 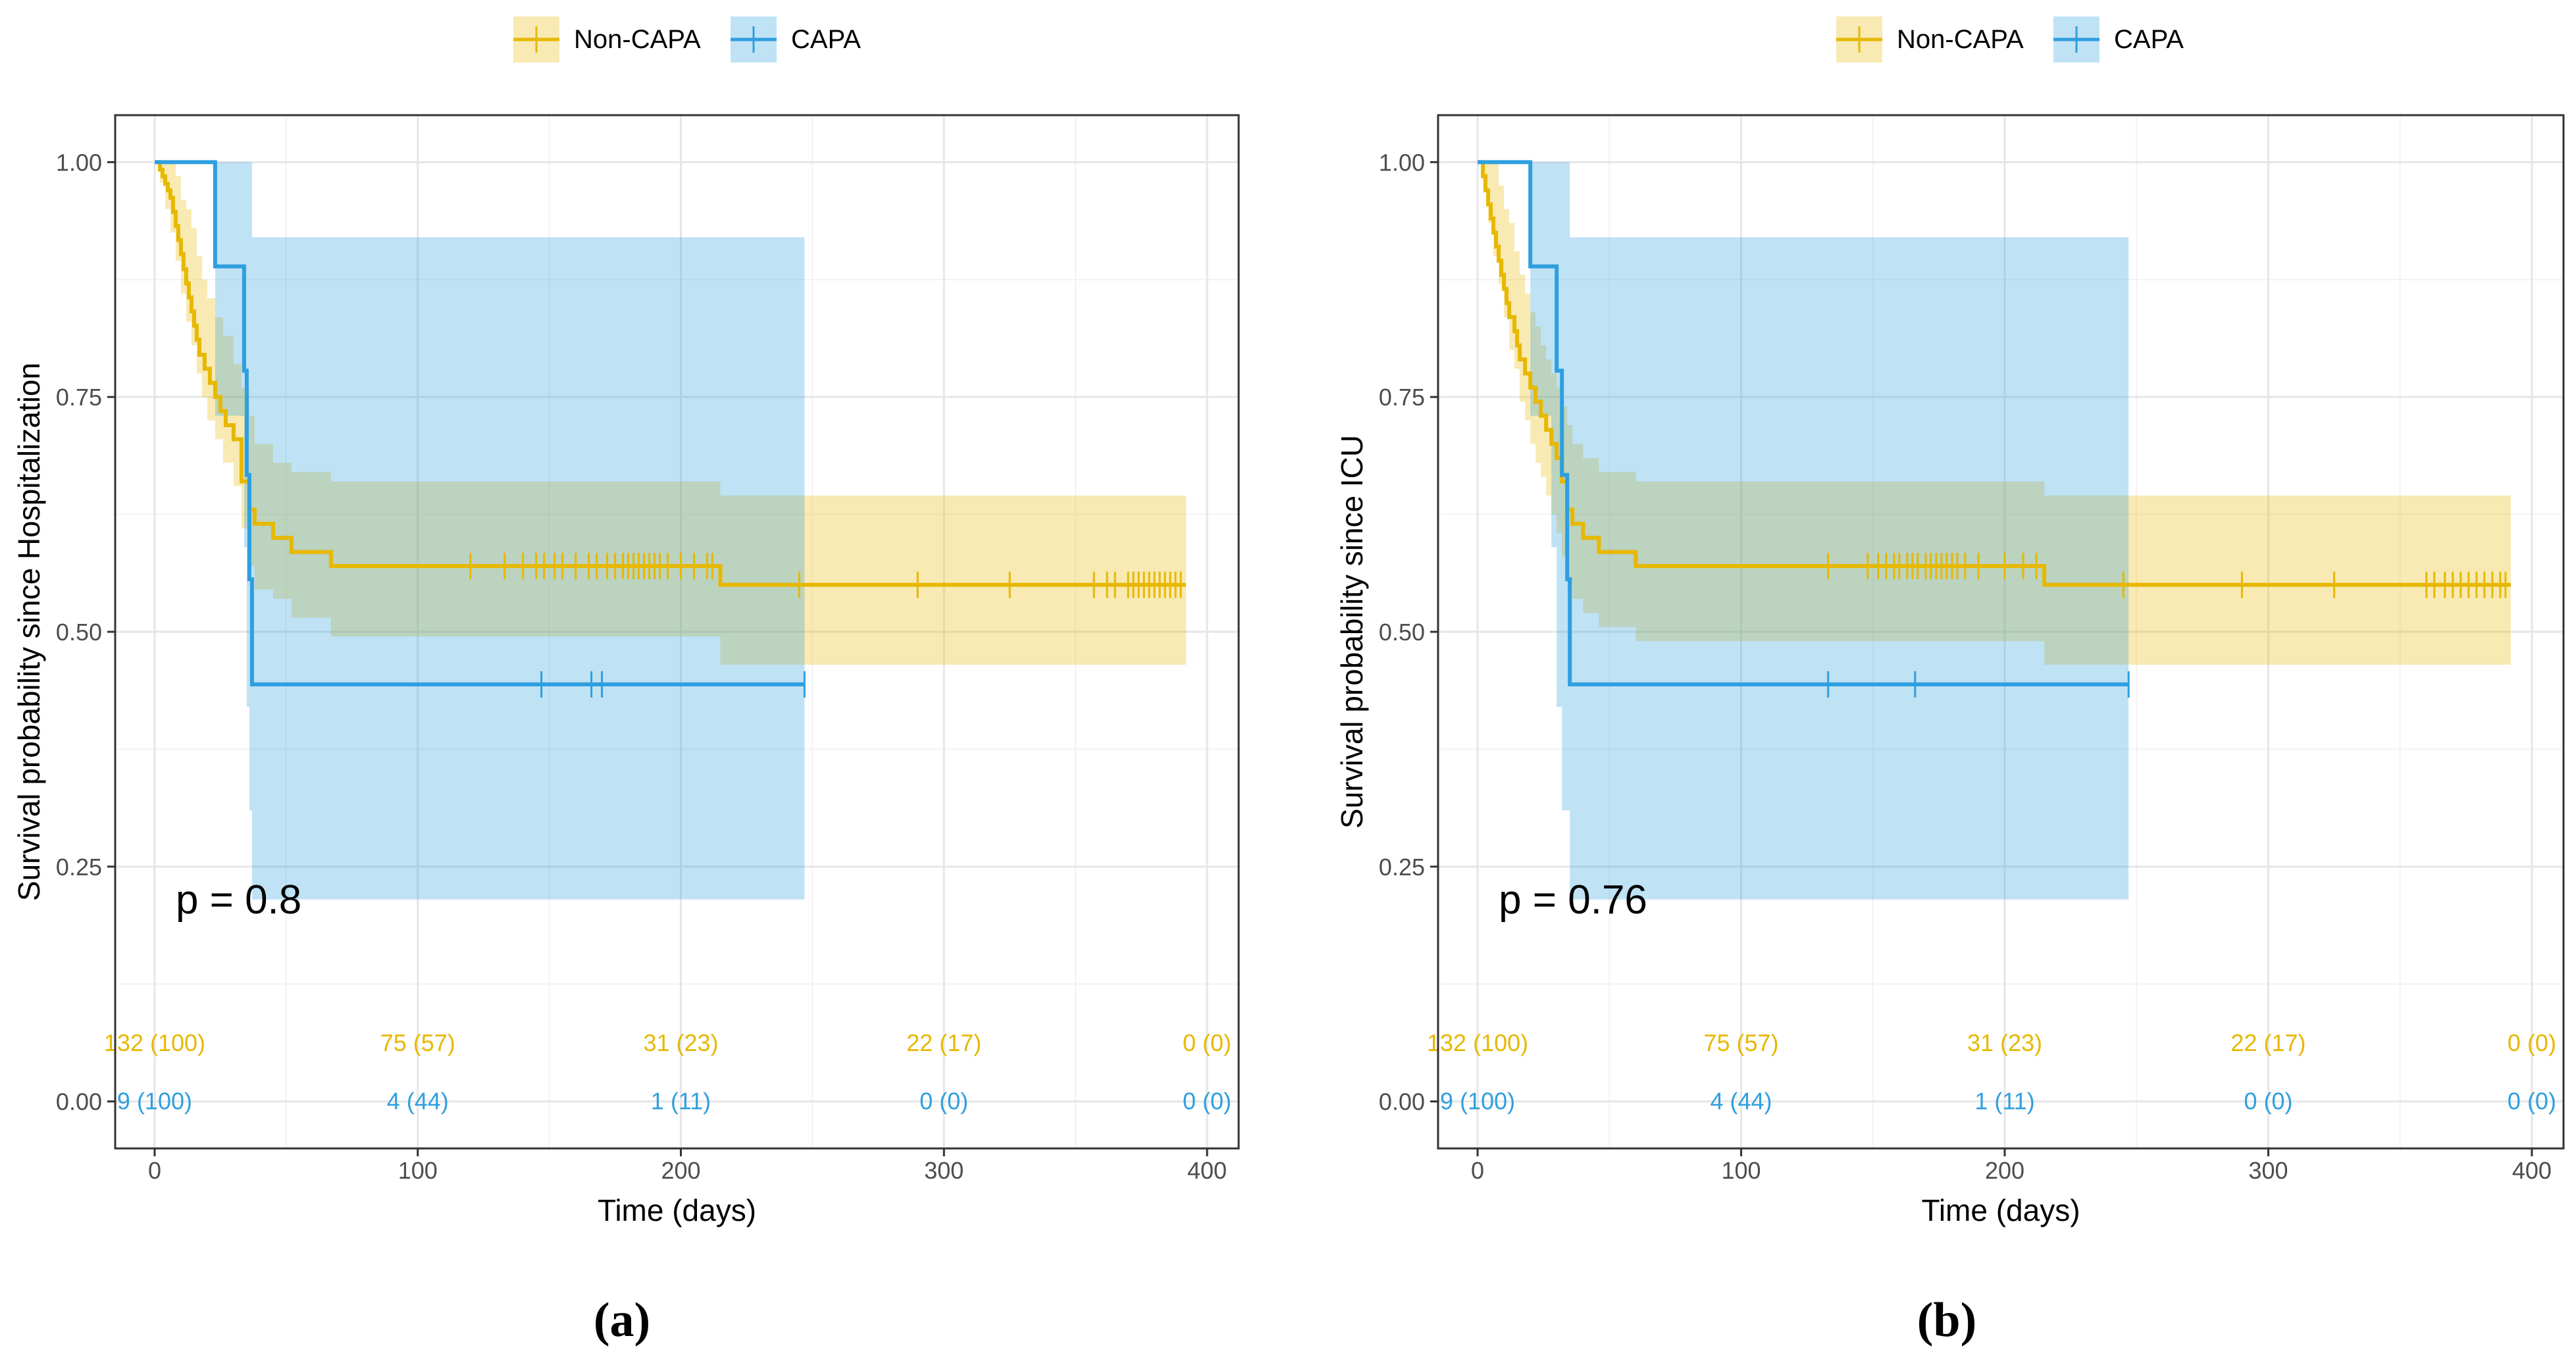 I want to click on y-axis-label: Survival probability since ICU, so click(x=1352, y=632).